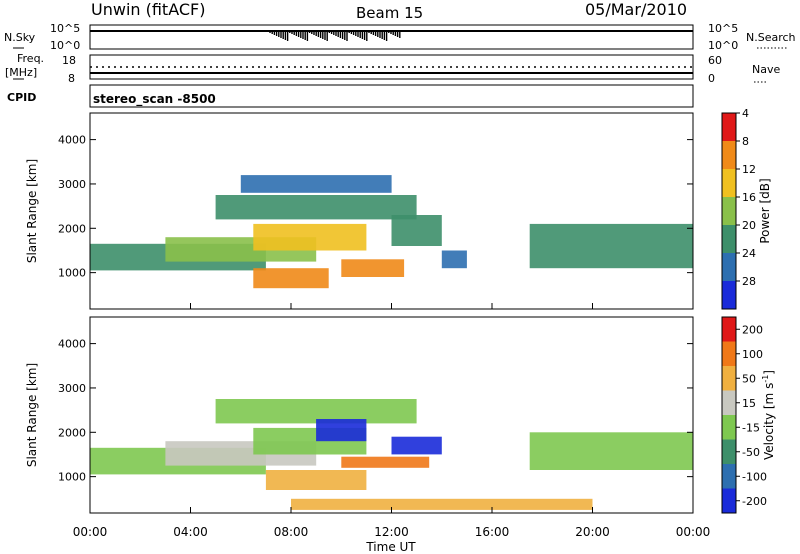 The height and width of the screenshot is (554, 800). What do you see at coordinates (715, 60) in the screenshot?
I see `nave-tick-top: 60` at bounding box center [715, 60].